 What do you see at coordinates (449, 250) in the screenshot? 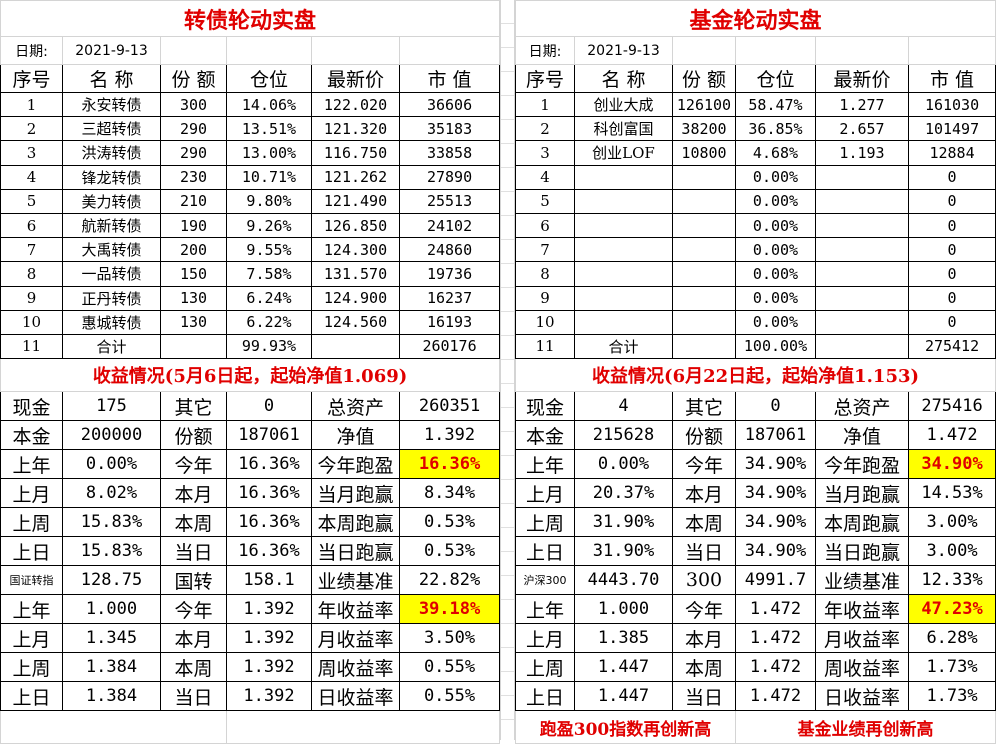
I see `cell-value: 24860` at bounding box center [449, 250].